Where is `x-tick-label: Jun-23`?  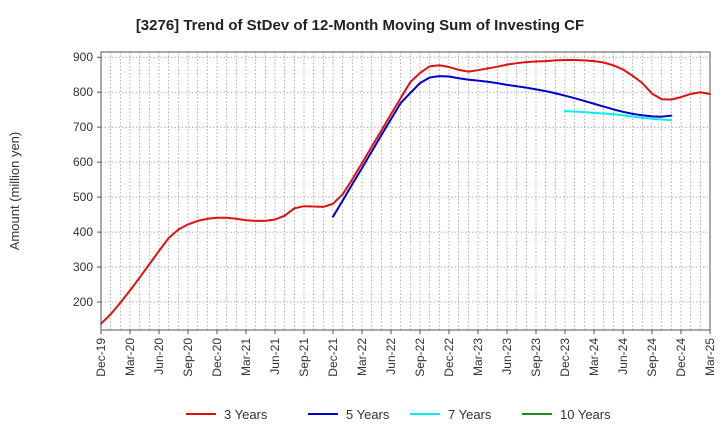 x-tick-label: Jun-23 is located at coordinates (507, 356).